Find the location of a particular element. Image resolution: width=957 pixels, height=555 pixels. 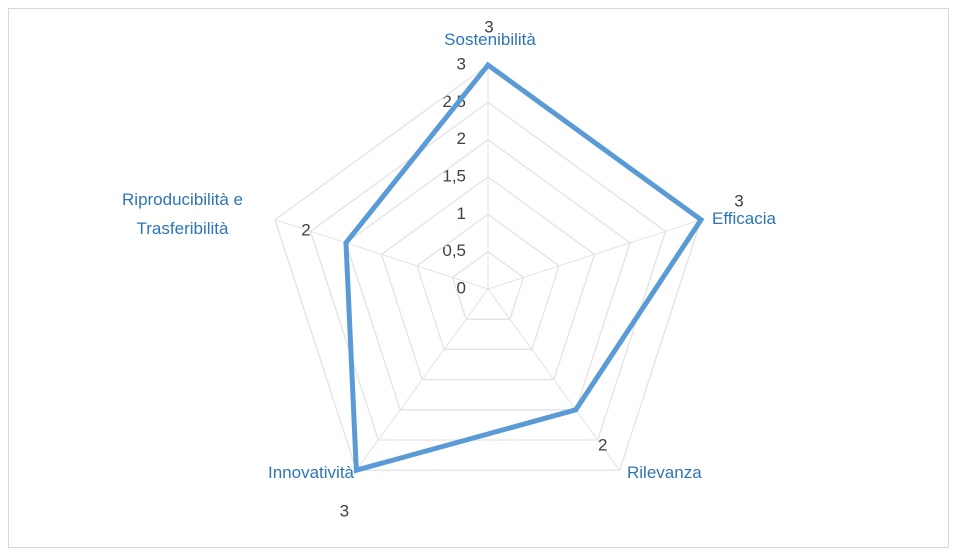

category-label: Rilevanza is located at coordinates (664, 472).